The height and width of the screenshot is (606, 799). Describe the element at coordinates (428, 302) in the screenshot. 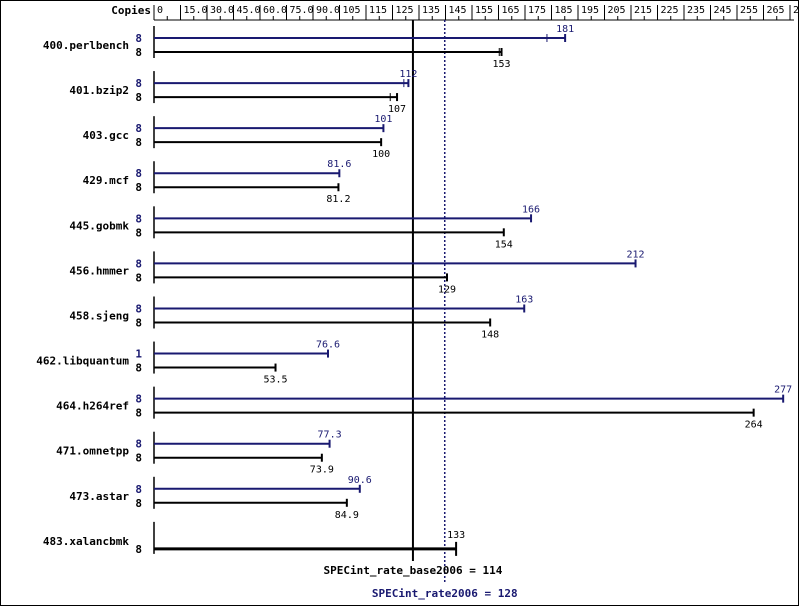

I see `reference-lines` at that location.